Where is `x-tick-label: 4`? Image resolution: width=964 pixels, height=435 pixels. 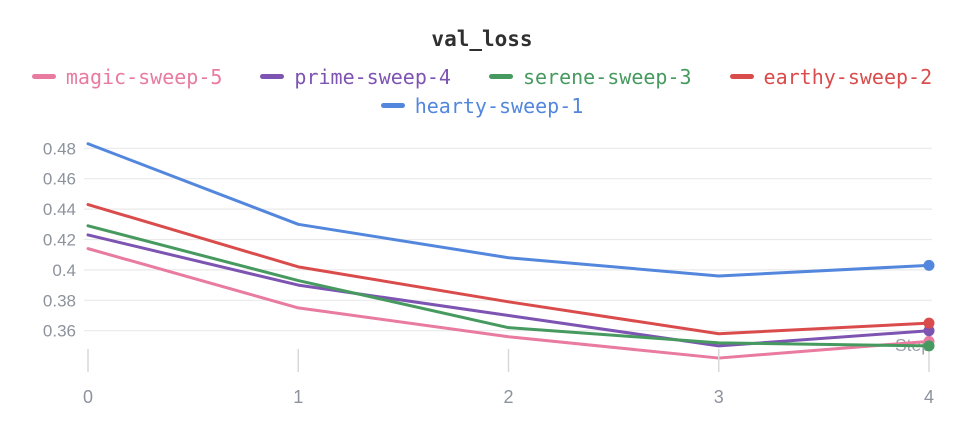 x-tick-label: 4 is located at coordinates (929, 397).